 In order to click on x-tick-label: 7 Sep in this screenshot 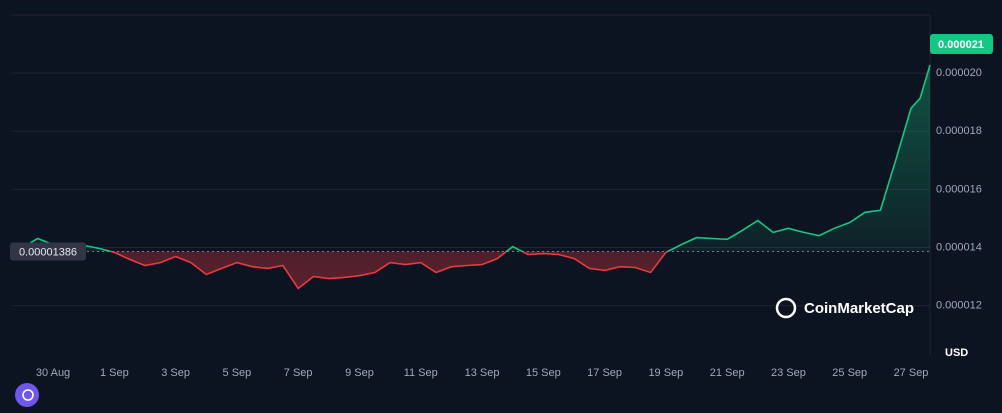, I will do `click(298, 373)`.